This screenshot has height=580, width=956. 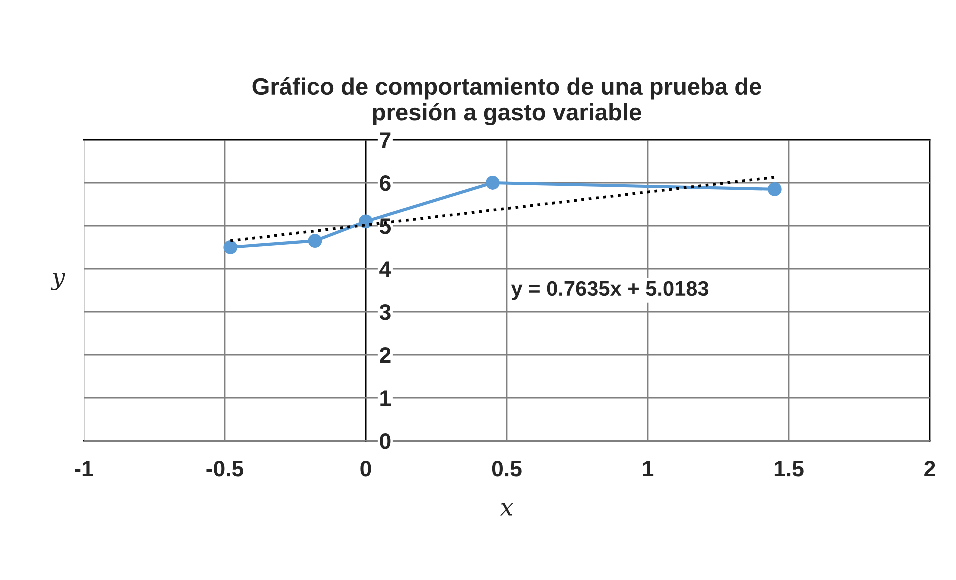 What do you see at coordinates (58, 281) in the screenshot?
I see `y-axis-title: y` at bounding box center [58, 281].